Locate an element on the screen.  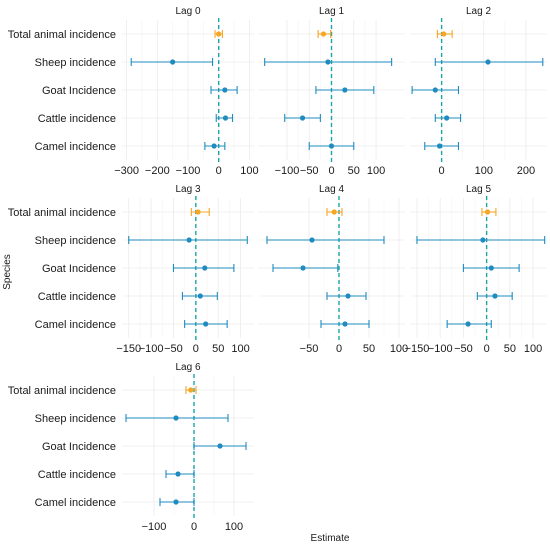
panel-6: Lag 5 −150−100 −50 0 50 100 is located at coordinates (476, 269).